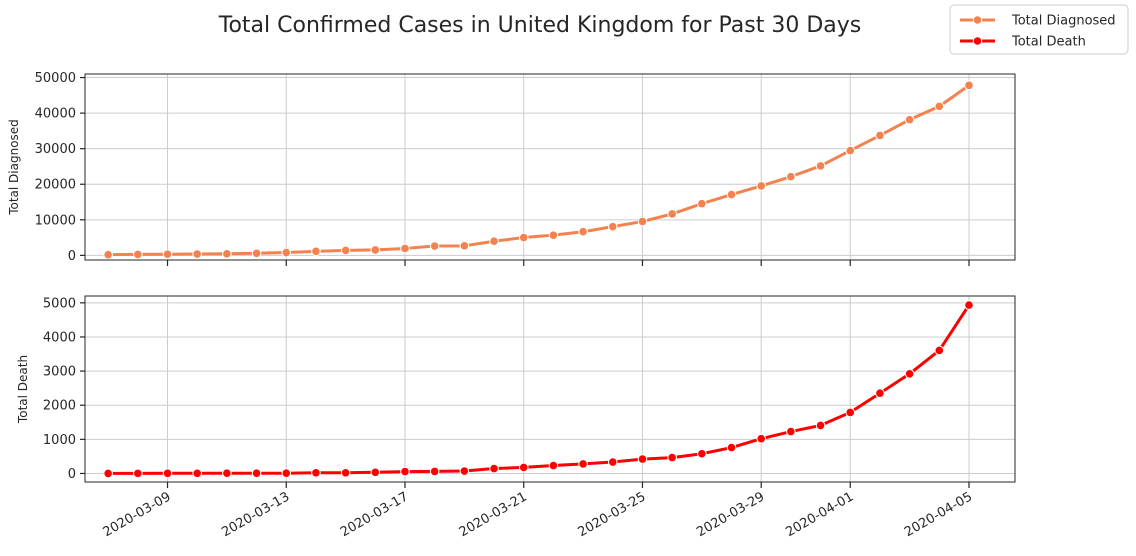  What do you see at coordinates (59, 440) in the screenshot?
I see `y-tick-label: 1000` at bounding box center [59, 440].